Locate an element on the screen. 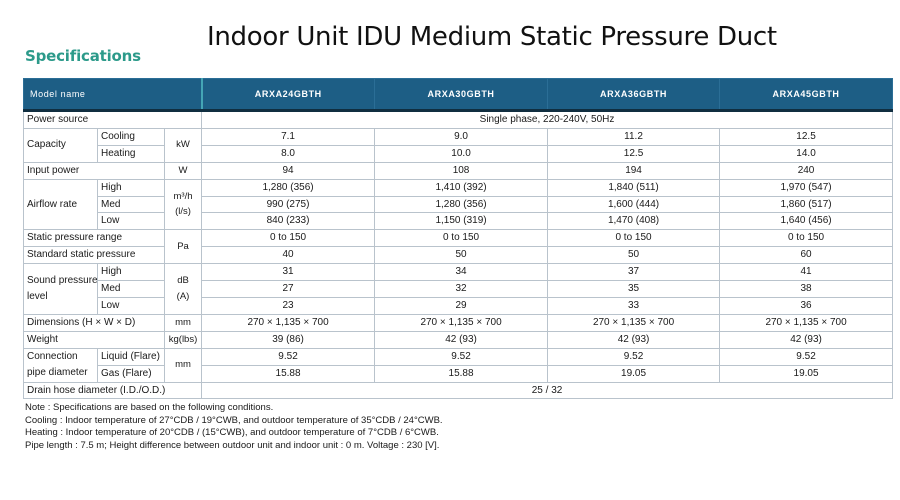  table-cell: 29 is located at coordinates (461, 305).